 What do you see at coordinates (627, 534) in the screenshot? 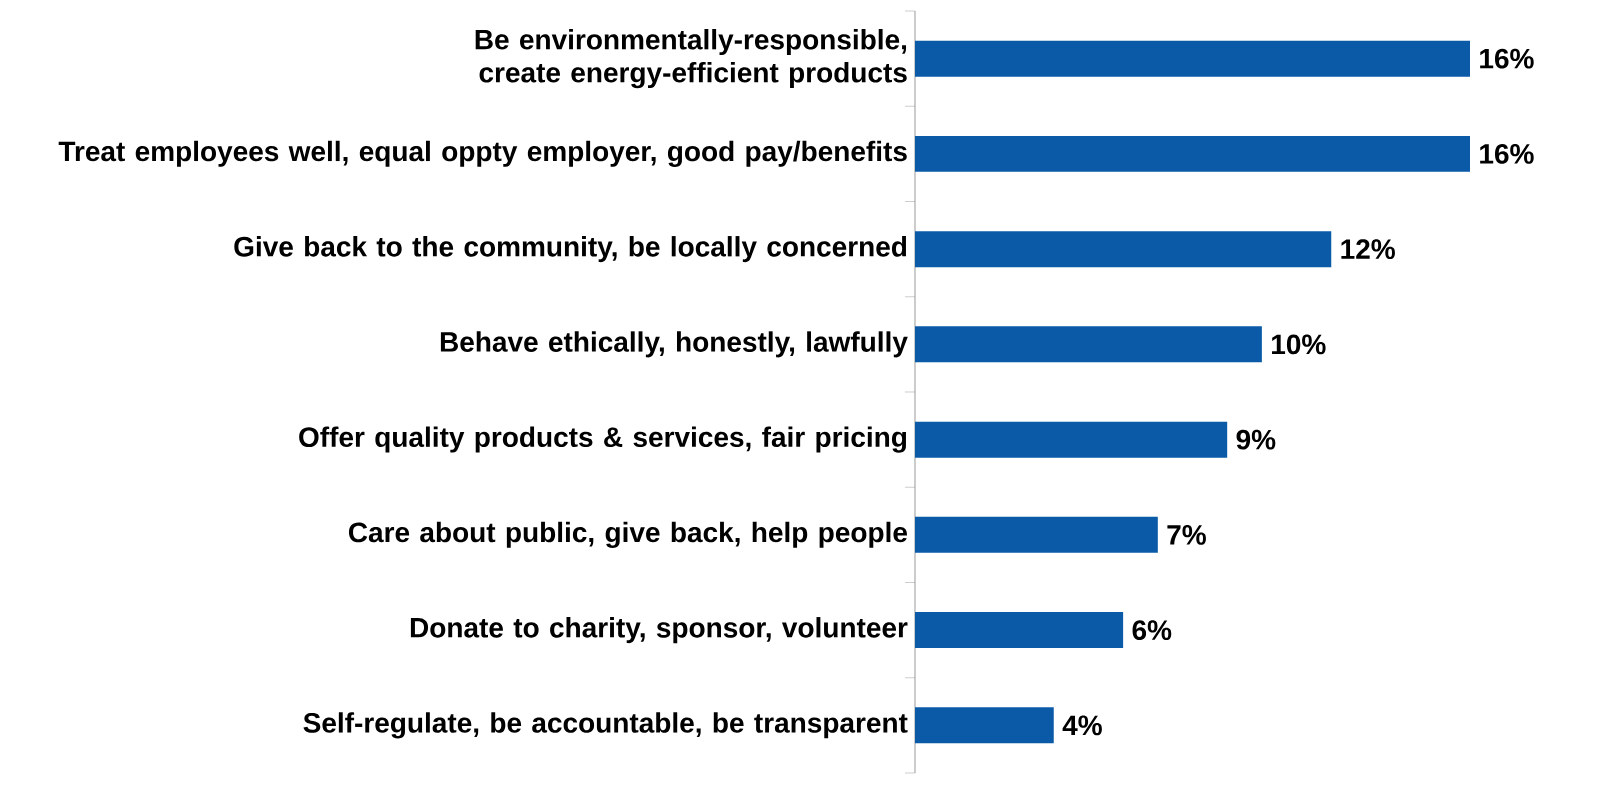
I see `y-tick-label: Care about public, give back, help people` at bounding box center [627, 534].